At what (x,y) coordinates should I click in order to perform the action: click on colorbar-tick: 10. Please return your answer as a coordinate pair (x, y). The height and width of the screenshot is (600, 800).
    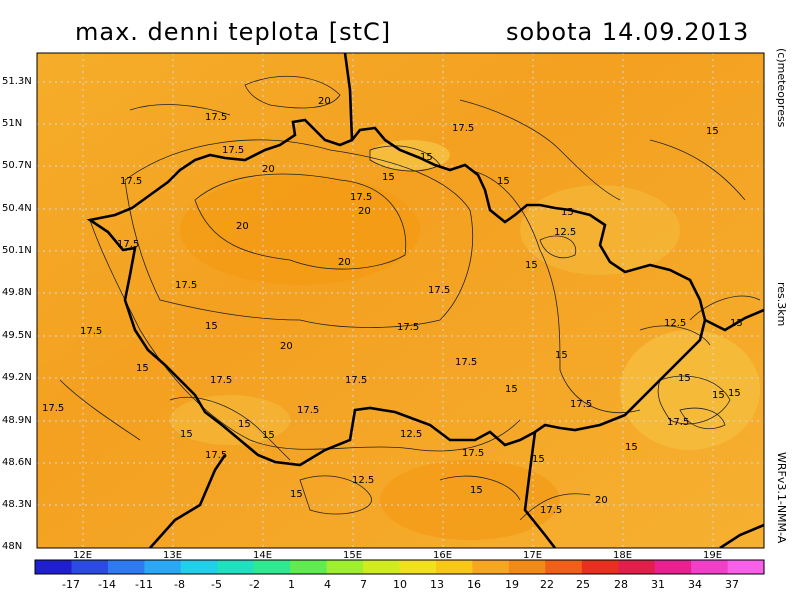
    Looking at the image, I should click on (400, 584).